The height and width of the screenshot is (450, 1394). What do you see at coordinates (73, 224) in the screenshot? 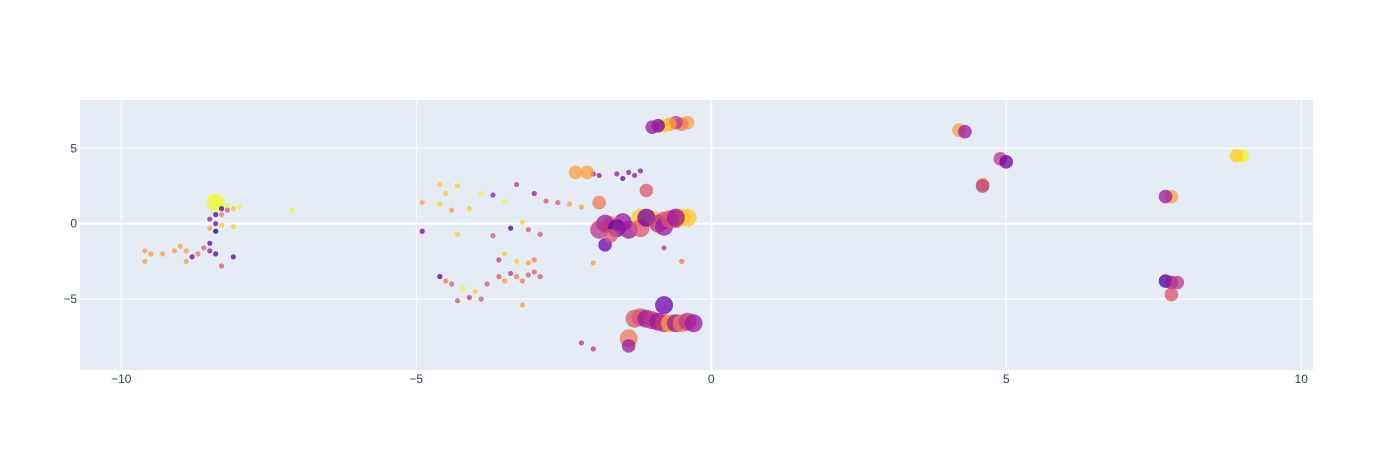
I see `y-tick-label: 0` at bounding box center [73, 224].